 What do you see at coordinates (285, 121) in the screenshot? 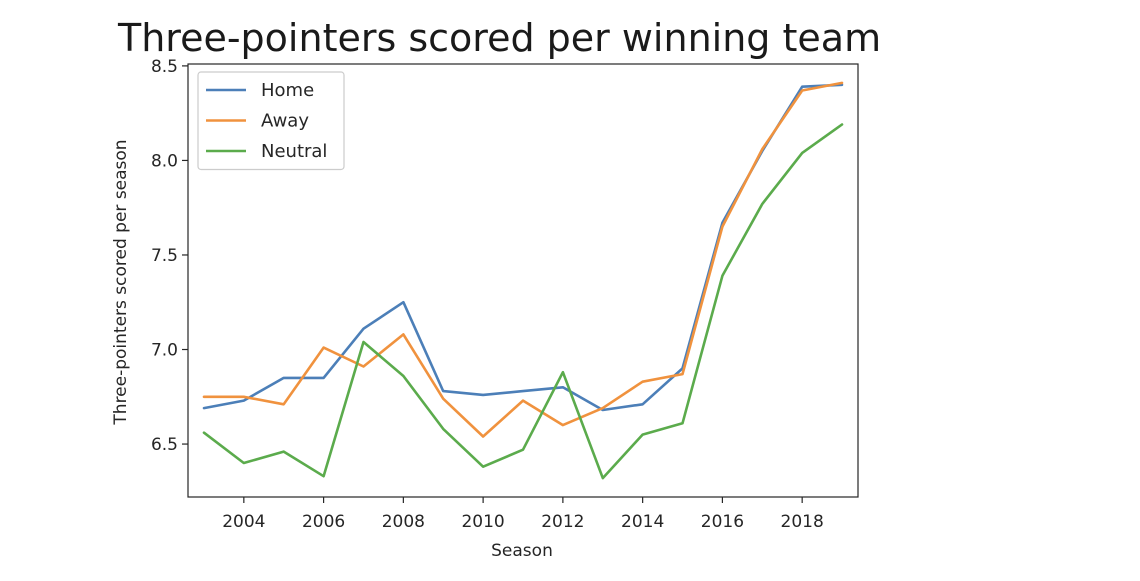
I see `legend-label-away: Away` at bounding box center [285, 121].